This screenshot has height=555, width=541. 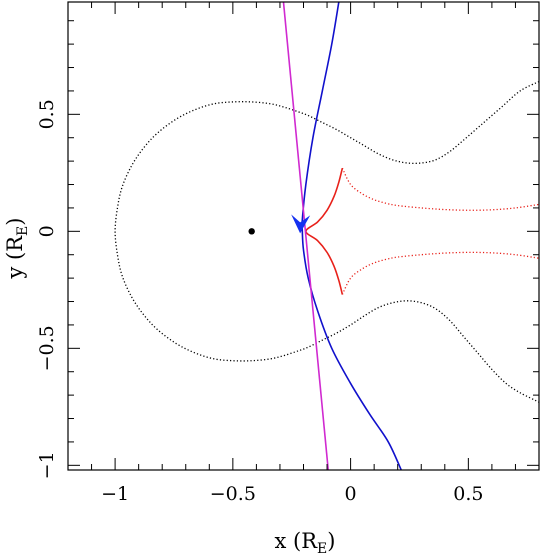 I want to click on x-axis-label: x (RE), so click(x=305, y=542).